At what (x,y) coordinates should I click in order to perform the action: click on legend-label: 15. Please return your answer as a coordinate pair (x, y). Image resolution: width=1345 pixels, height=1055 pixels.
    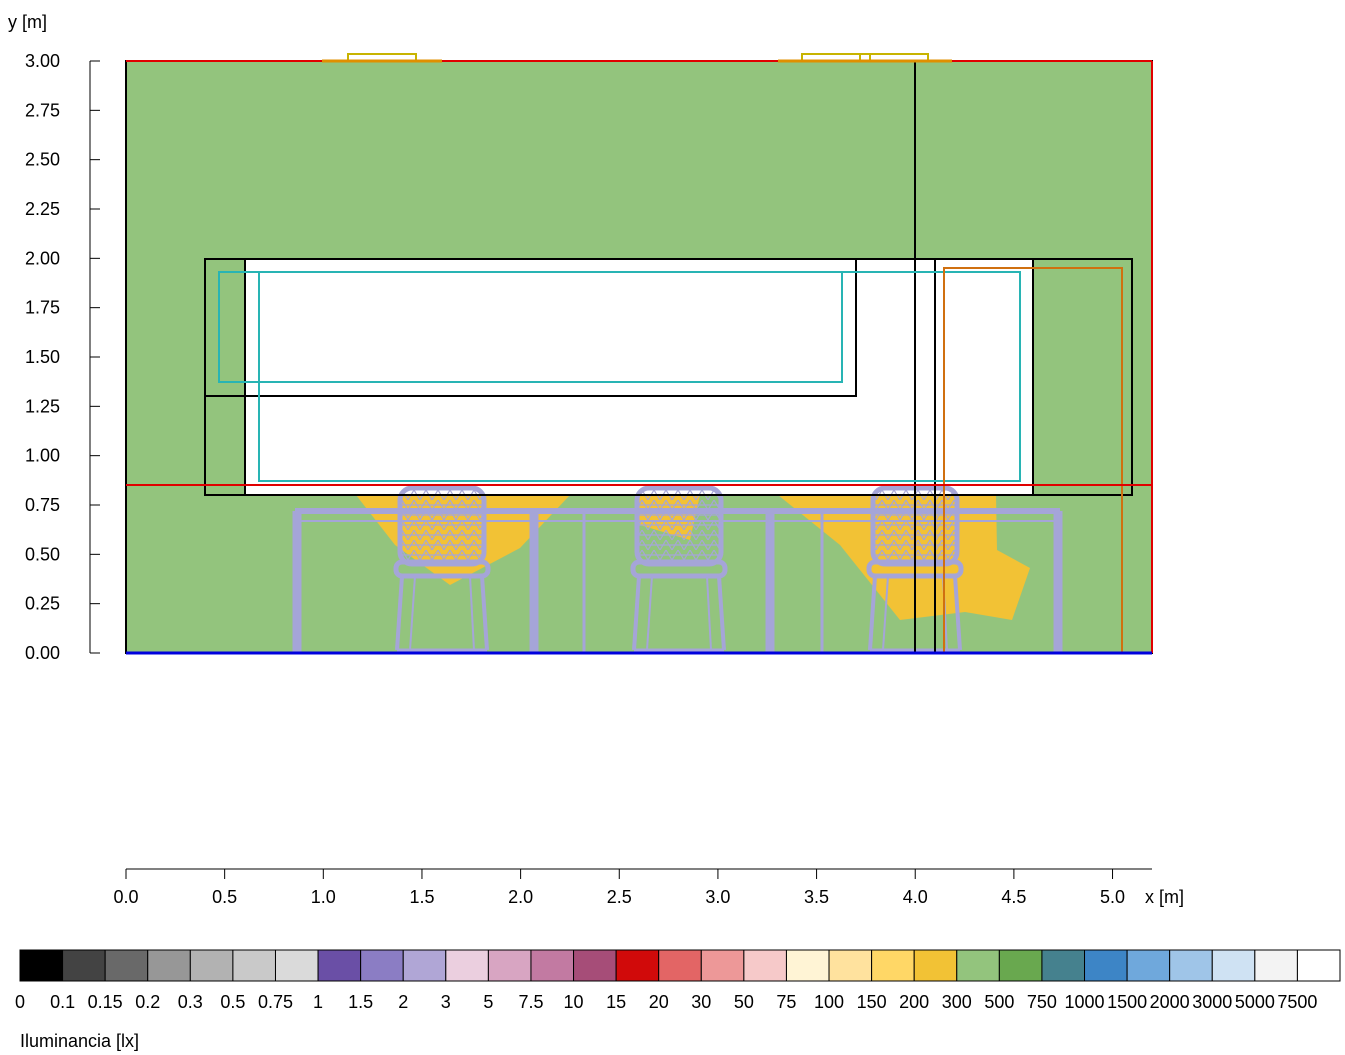
    Looking at the image, I should click on (616, 1002).